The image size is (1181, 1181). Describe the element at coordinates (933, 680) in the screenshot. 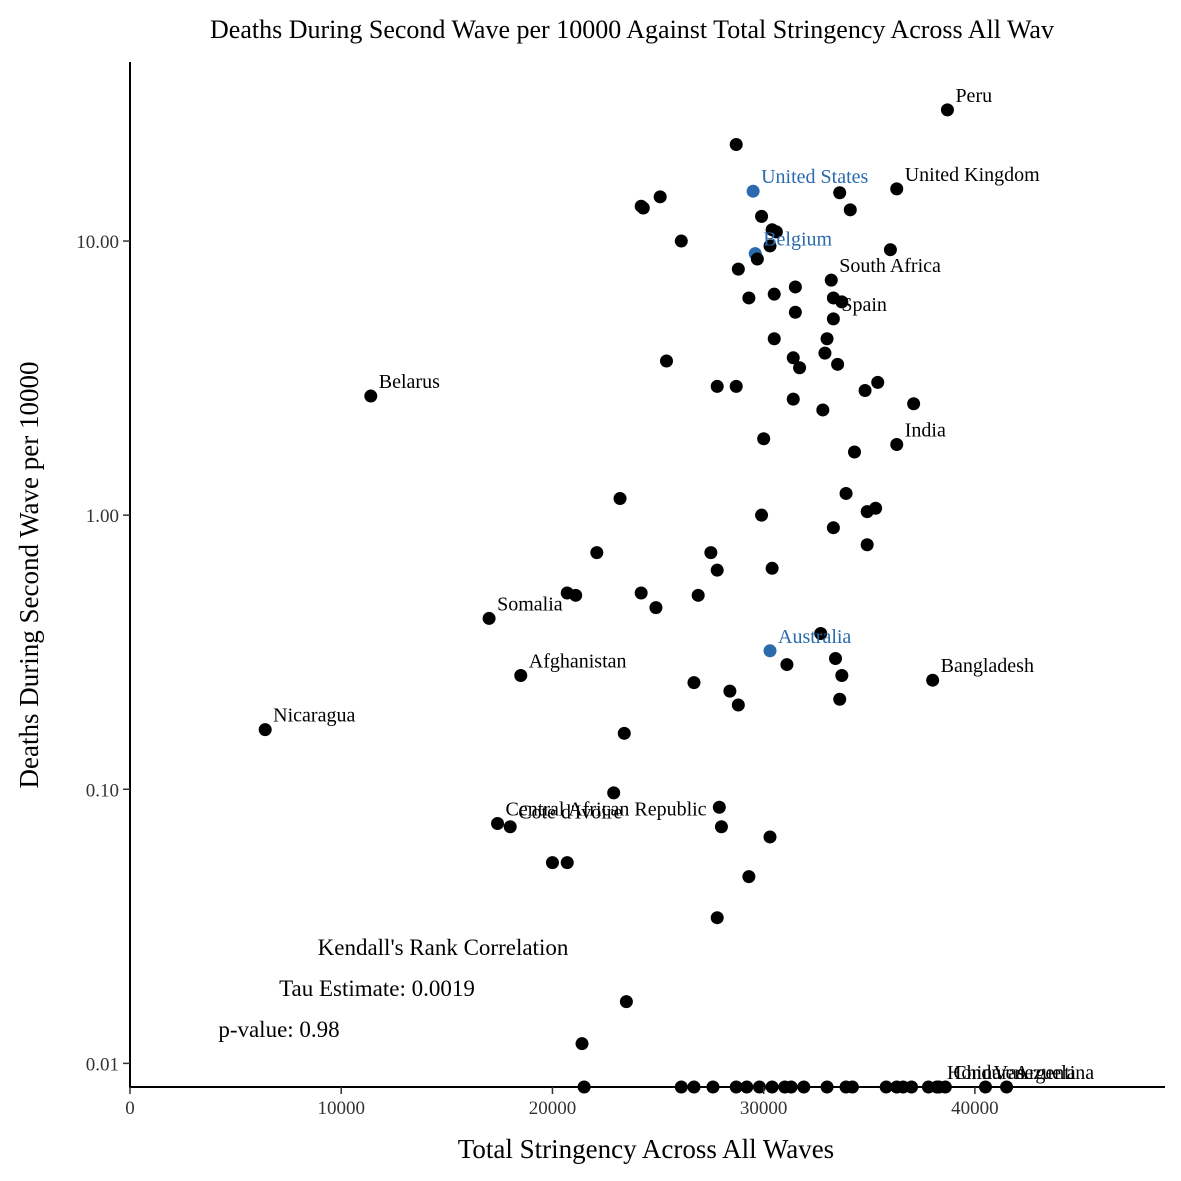

I see `point-bangladesh` at that location.